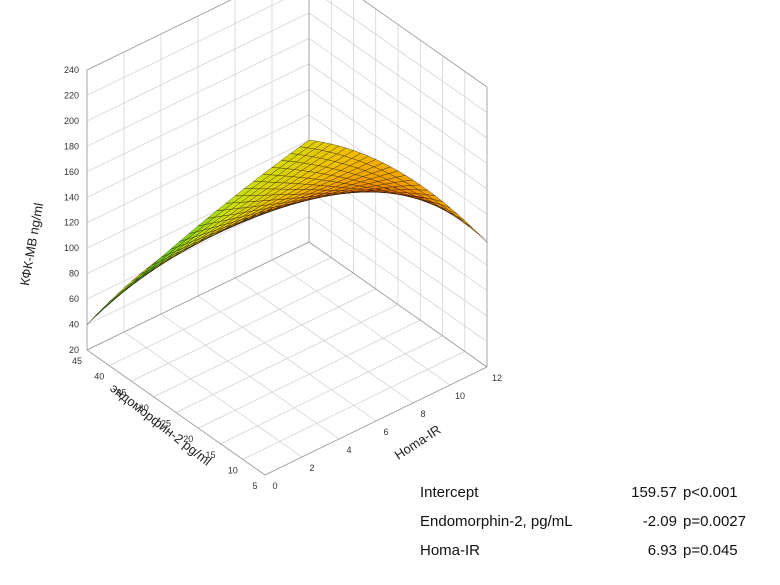 The image size is (780, 585). What do you see at coordinates (31, 244) in the screenshot?
I see `z-axis-label: КФК-МВ ng/ml` at bounding box center [31, 244].